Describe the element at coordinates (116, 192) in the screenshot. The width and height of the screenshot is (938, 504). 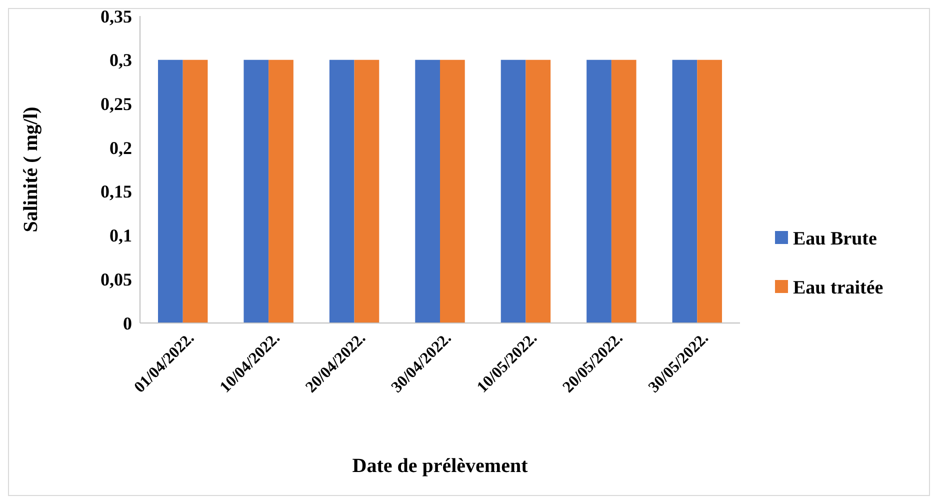
I see `y-tick-label: 0,15` at that location.